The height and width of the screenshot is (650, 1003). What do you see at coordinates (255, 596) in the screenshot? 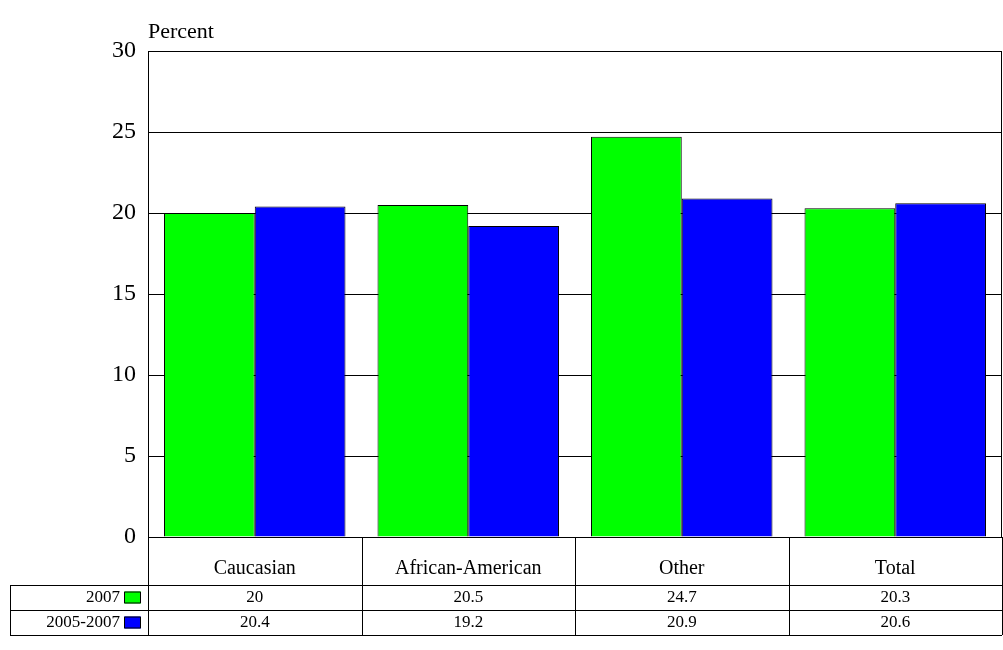
I see `data-label: 20` at bounding box center [255, 596].